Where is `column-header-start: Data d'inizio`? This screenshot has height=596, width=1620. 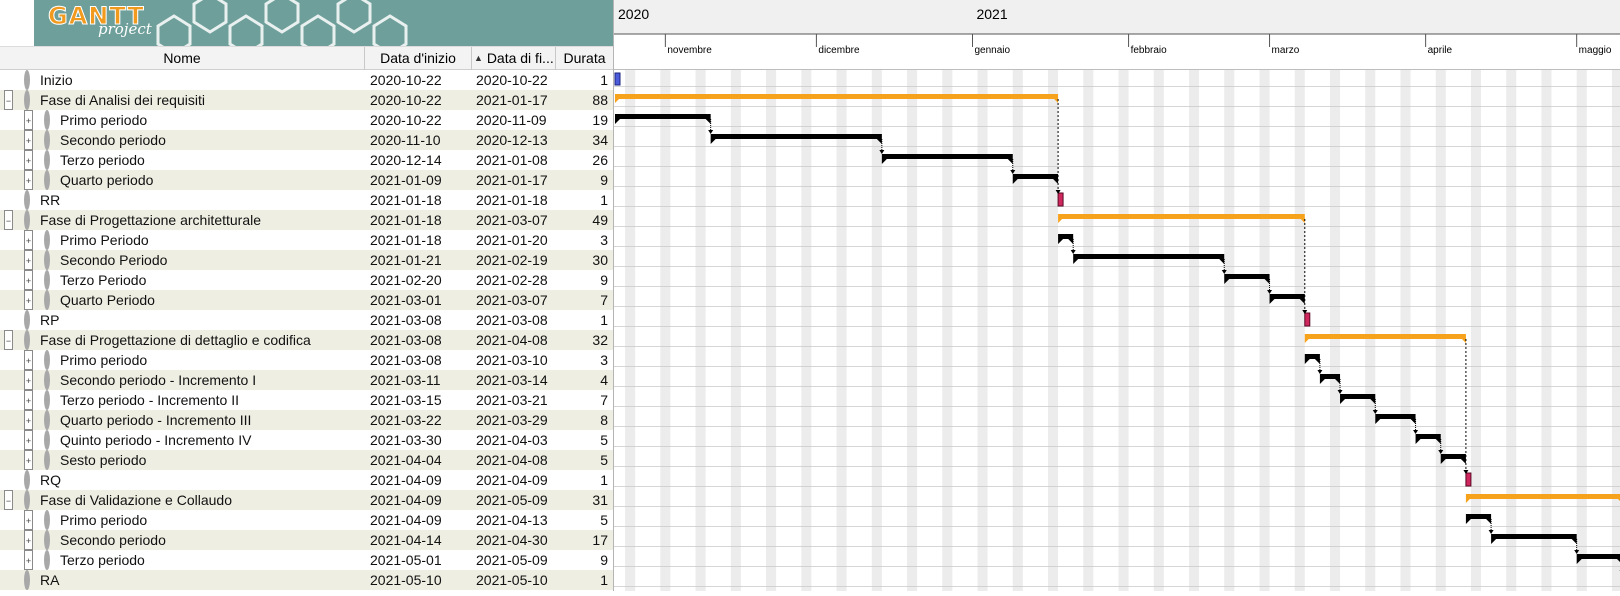
column-header-start: Data d'inizio is located at coordinates (418, 58).